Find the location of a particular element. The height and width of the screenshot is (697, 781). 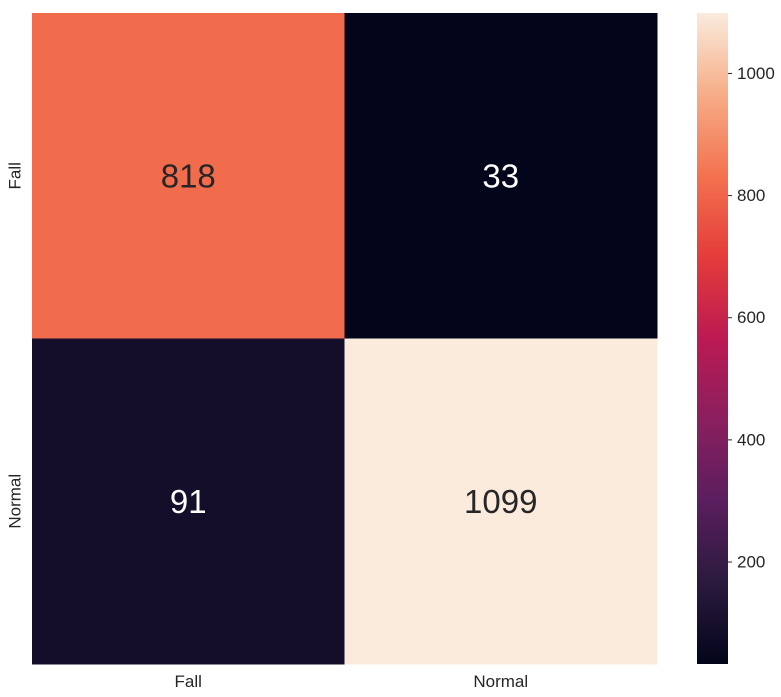

cell-value-label: 1099 is located at coordinates (500, 501).